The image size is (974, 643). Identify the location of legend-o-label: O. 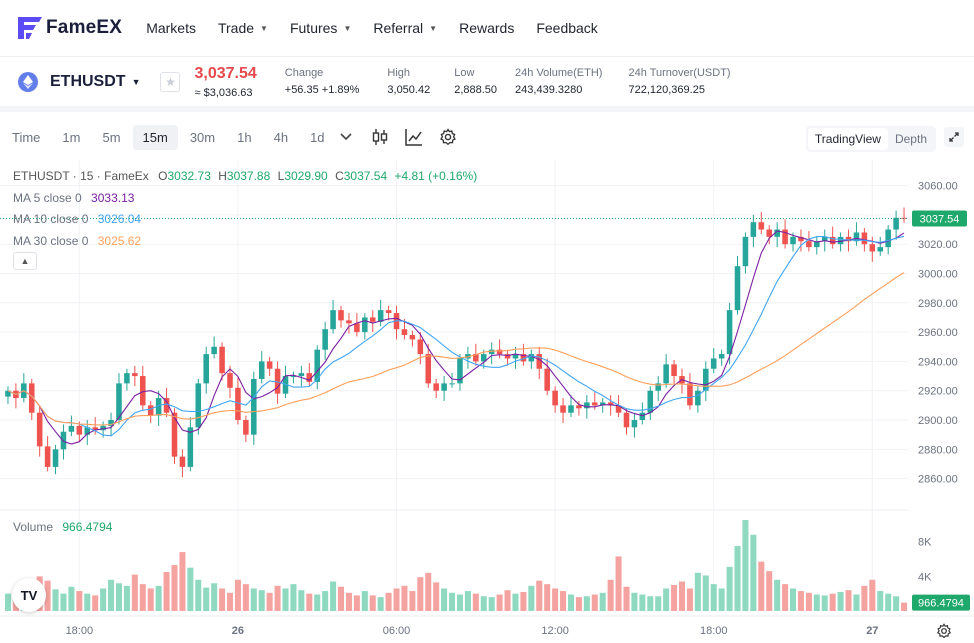
(163, 176).